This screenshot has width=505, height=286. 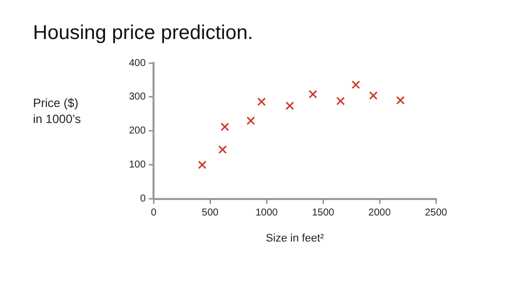 What do you see at coordinates (380, 213) in the screenshot?
I see `x-tick-label: 2000` at bounding box center [380, 213].